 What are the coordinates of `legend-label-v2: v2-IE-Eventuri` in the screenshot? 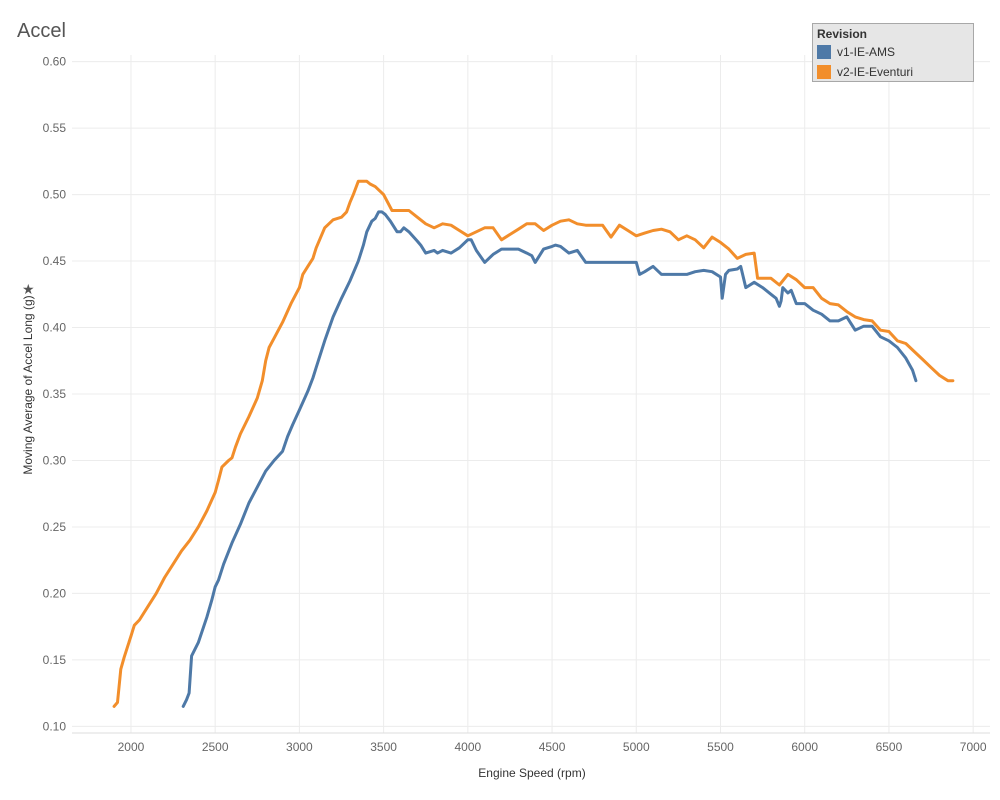 It's located at (875, 72).